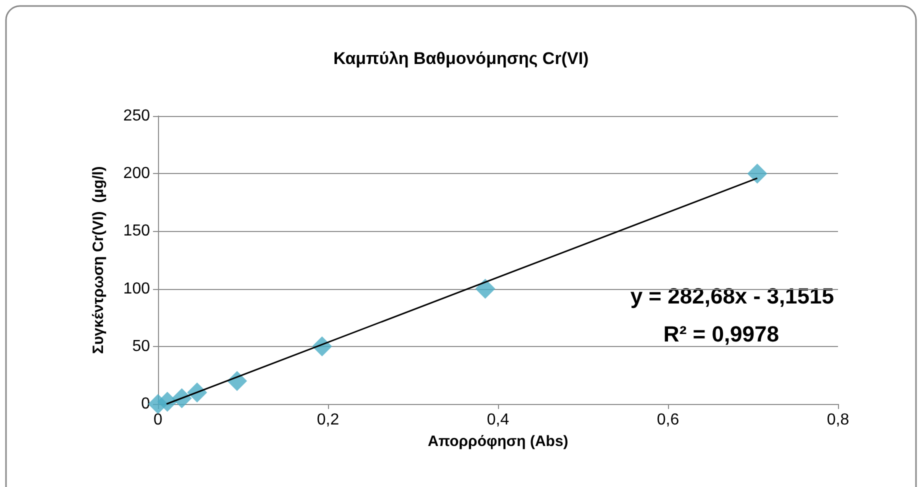 Image resolution: width=922 pixels, height=487 pixels. I want to click on y-tick-label: 200, so click(136, 173).